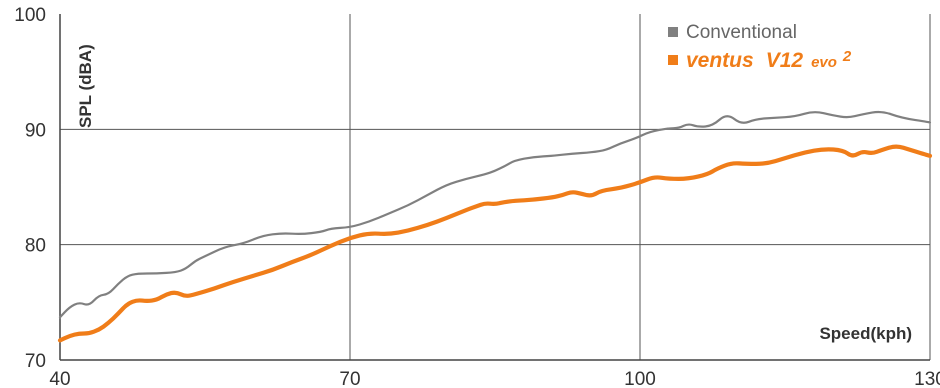 The width and height of the screenshot is (940, 388). I want to click on x-axis-title: Speed(kph), so click(865, 333).